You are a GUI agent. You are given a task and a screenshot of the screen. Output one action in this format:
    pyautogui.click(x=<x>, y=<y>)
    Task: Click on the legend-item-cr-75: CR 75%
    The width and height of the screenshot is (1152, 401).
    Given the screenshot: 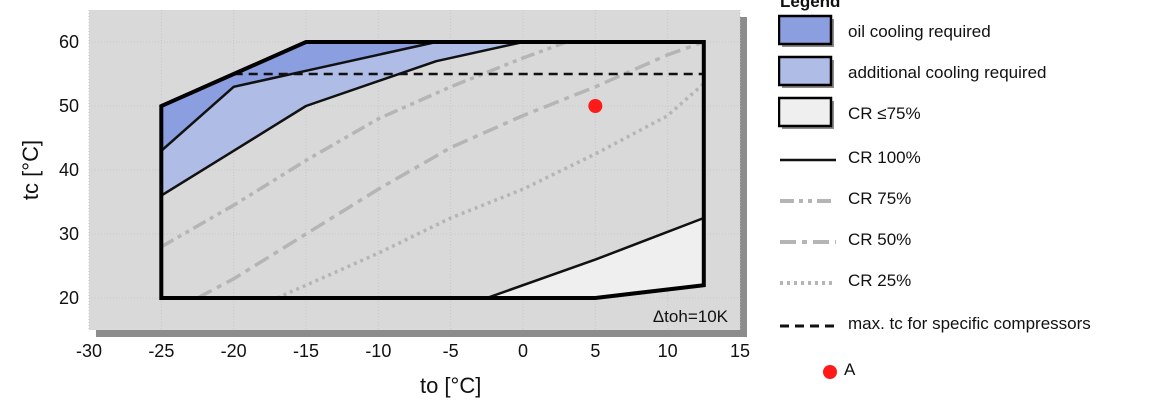 What is the action you would take?
    pyautogui.click(x=963, y=200)
    